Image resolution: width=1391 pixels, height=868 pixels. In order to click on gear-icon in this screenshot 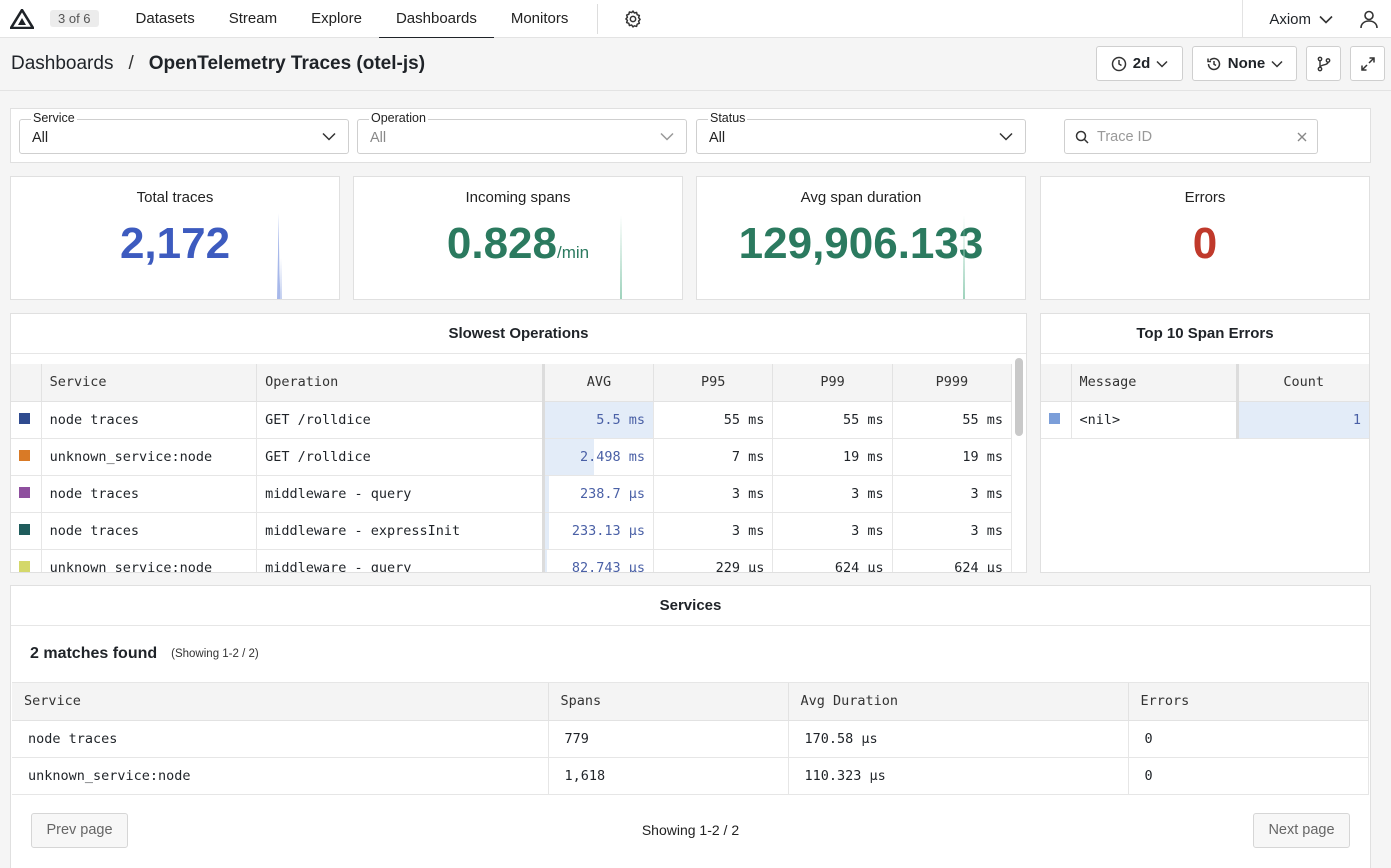, I will do `click(633, 19)`.